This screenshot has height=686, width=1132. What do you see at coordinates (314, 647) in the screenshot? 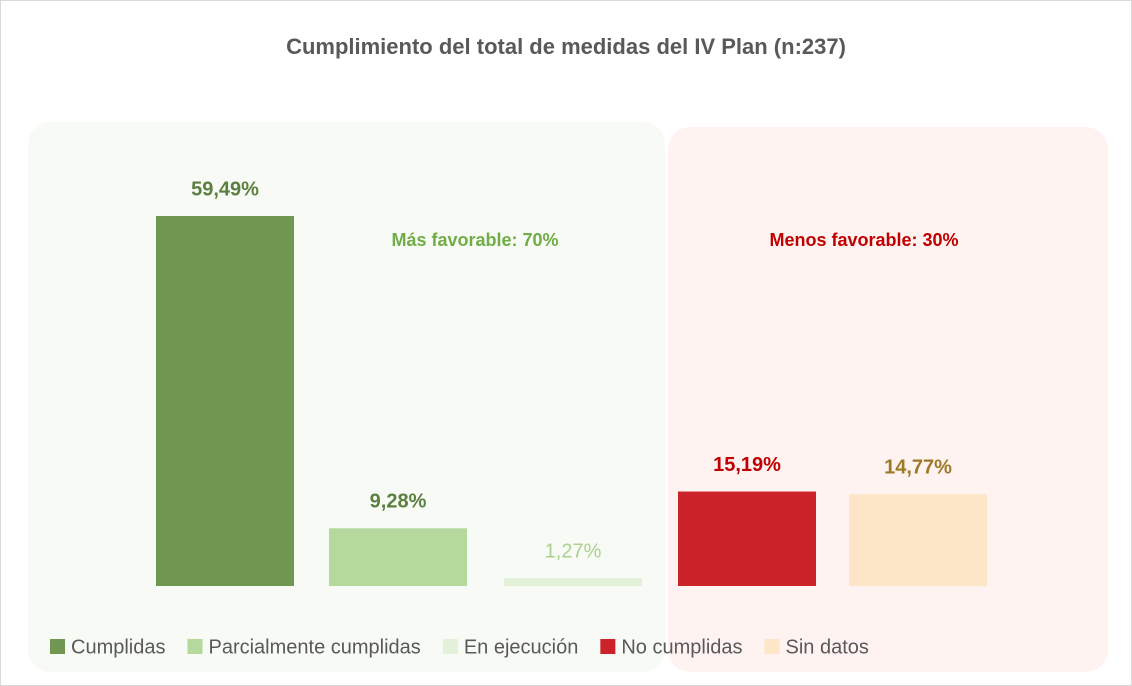
I see `legend-label: Parcialmente cumplidas` at bounding box center [314, 647].